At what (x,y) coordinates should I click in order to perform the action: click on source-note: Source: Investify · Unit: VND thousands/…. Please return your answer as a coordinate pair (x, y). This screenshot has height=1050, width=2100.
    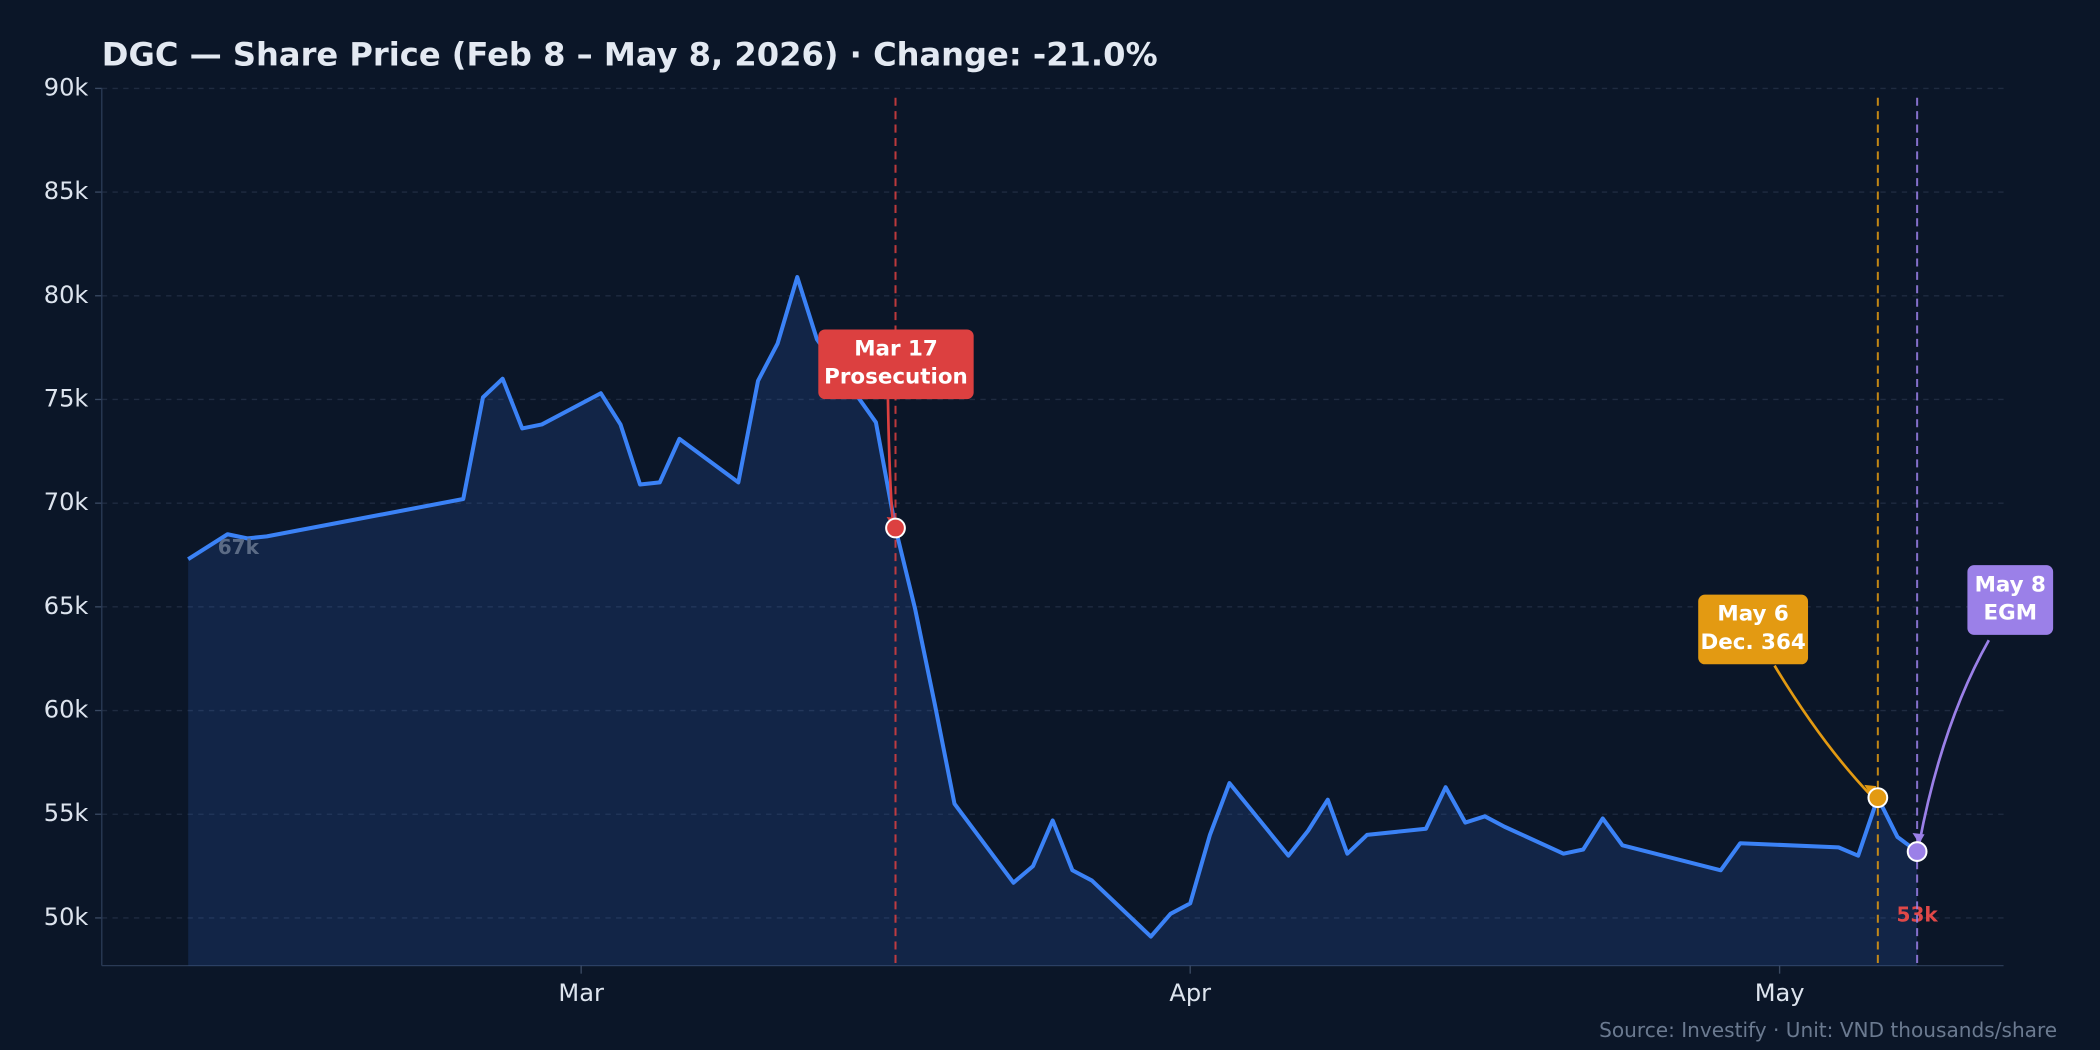
    Looking at the image, I should click on (1828, 1030).